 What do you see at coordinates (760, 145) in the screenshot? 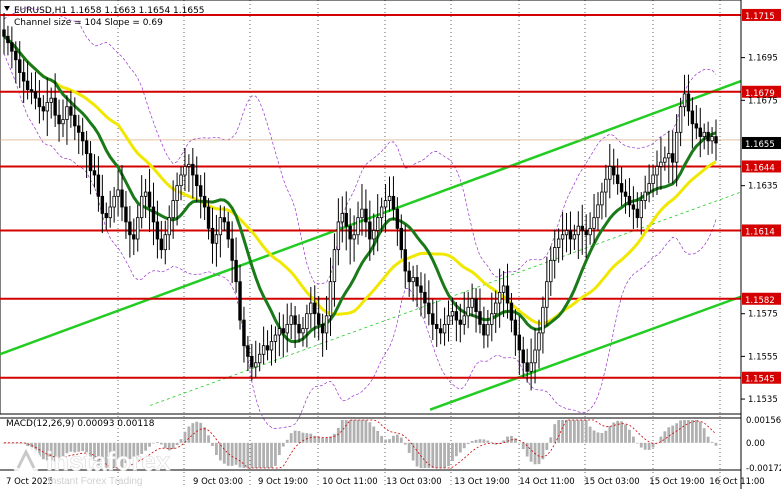
I see `current-price-label: 1.1655` at bounding box center [760, 145].